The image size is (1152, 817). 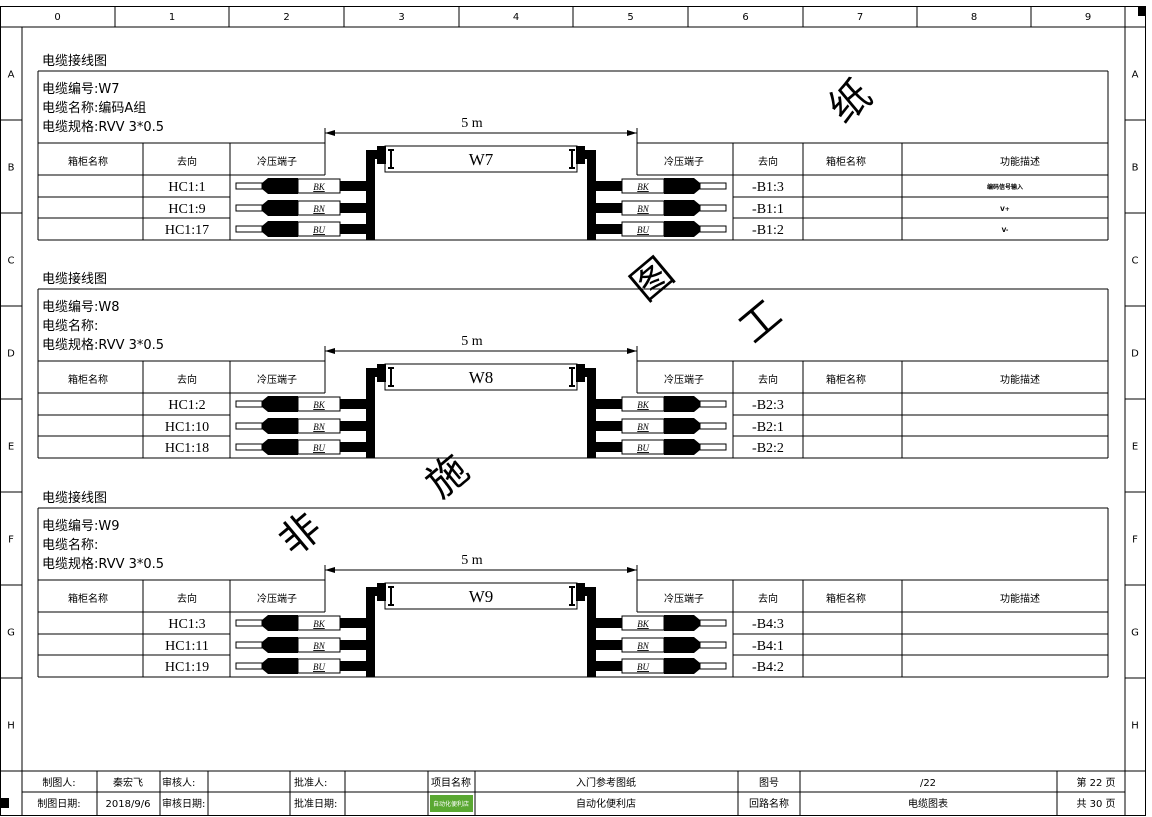 I want to click on cable-label: W8, so click(x=481, y=377).